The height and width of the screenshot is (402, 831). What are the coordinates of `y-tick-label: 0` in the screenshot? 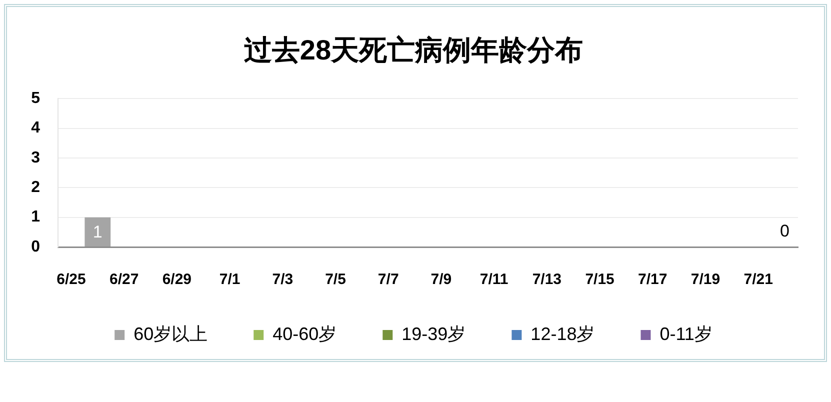 It's located at (35, 247).